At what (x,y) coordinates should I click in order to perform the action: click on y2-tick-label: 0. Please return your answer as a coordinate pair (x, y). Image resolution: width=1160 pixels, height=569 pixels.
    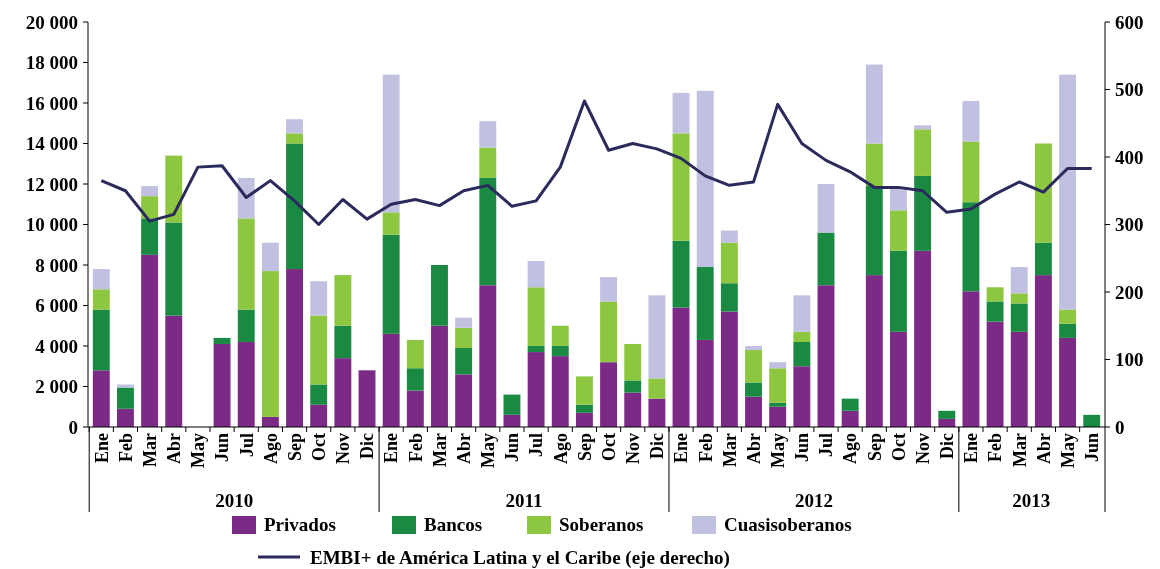
    Looking at the image, I should click on (1120, 427).